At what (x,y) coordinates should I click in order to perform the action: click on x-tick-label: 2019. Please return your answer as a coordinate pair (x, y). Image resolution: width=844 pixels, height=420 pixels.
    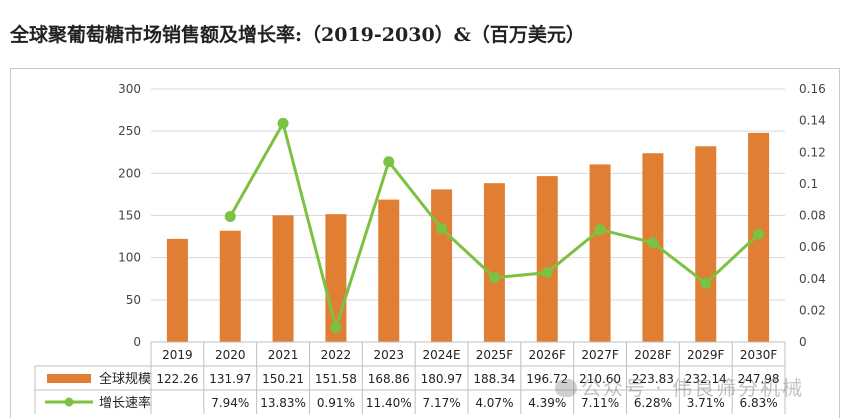
    Looking at the image, I should click on (177, 355).